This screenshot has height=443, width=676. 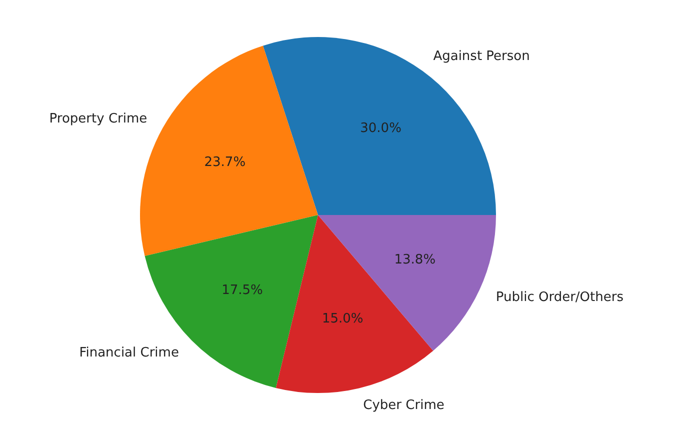 I want to click on slice-label: Property Crime, so click(x=98, y=118).